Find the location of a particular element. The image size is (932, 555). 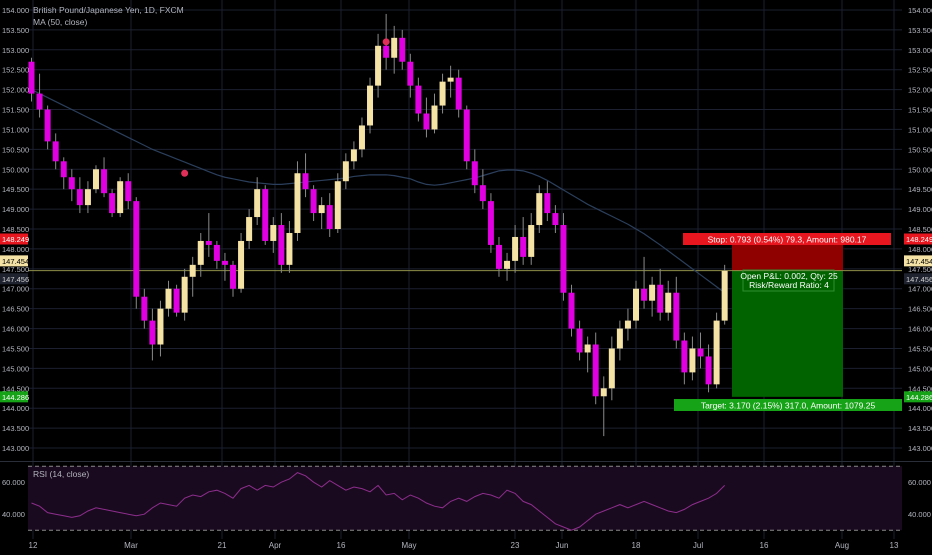

y-tick-left: 148.500 is located at coordinates (15, 229).